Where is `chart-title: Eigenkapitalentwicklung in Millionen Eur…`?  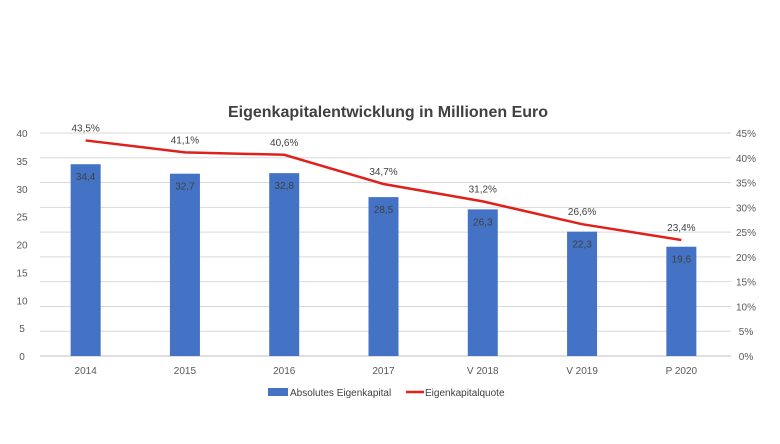 chart-title: Eigenkapitalentwicklung in Millionen Eur… is located at coordinates (388, 112).